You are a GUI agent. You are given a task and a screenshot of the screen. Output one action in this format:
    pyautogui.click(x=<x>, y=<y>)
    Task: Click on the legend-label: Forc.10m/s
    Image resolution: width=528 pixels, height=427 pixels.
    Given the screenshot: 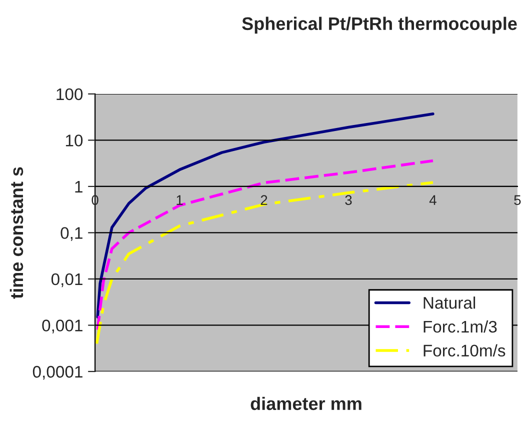 What is the action you would take?
    pyautogui.click(x=465, y=350)
    